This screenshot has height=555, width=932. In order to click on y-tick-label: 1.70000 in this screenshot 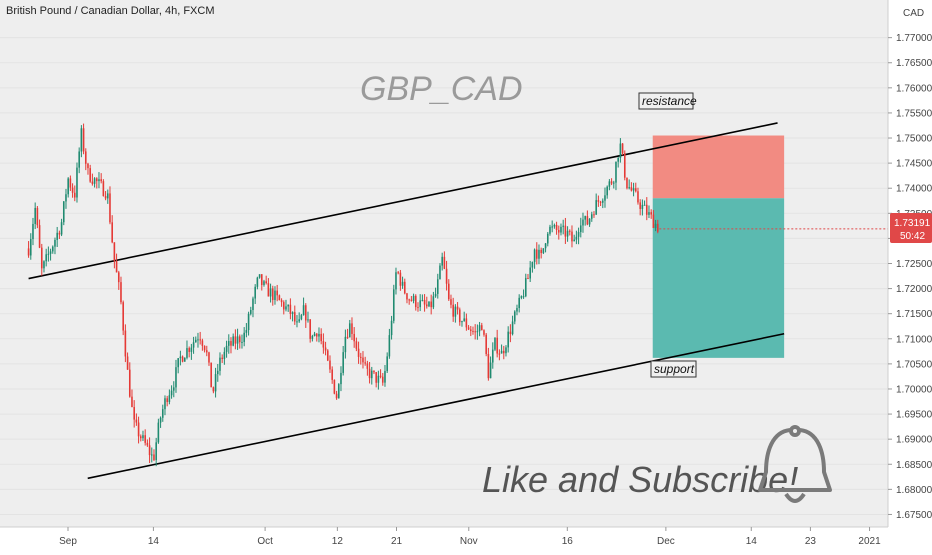, I will do `click(914, 389)`.